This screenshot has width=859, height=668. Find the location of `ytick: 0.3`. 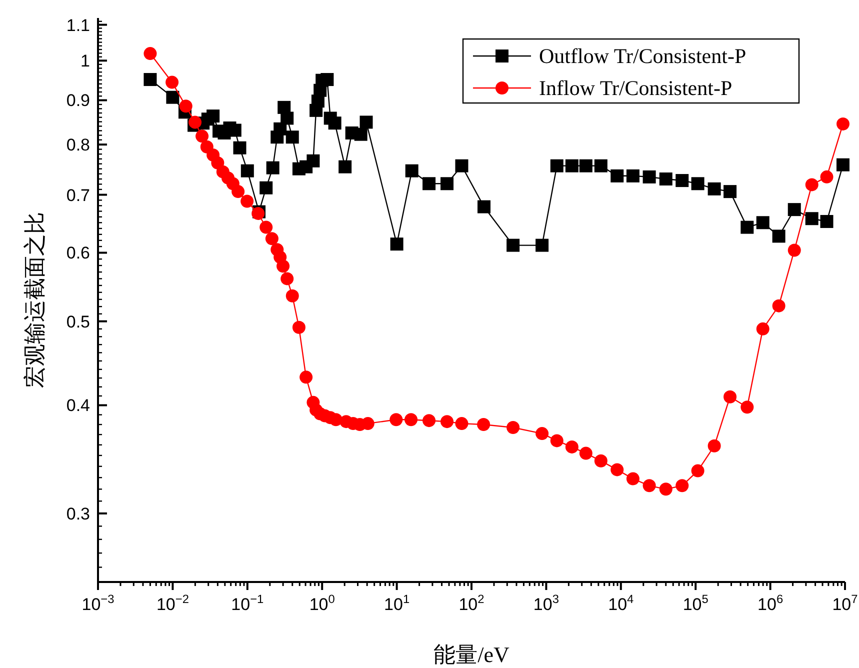

ytick: 0.3 is located at coordinates (78, 514).